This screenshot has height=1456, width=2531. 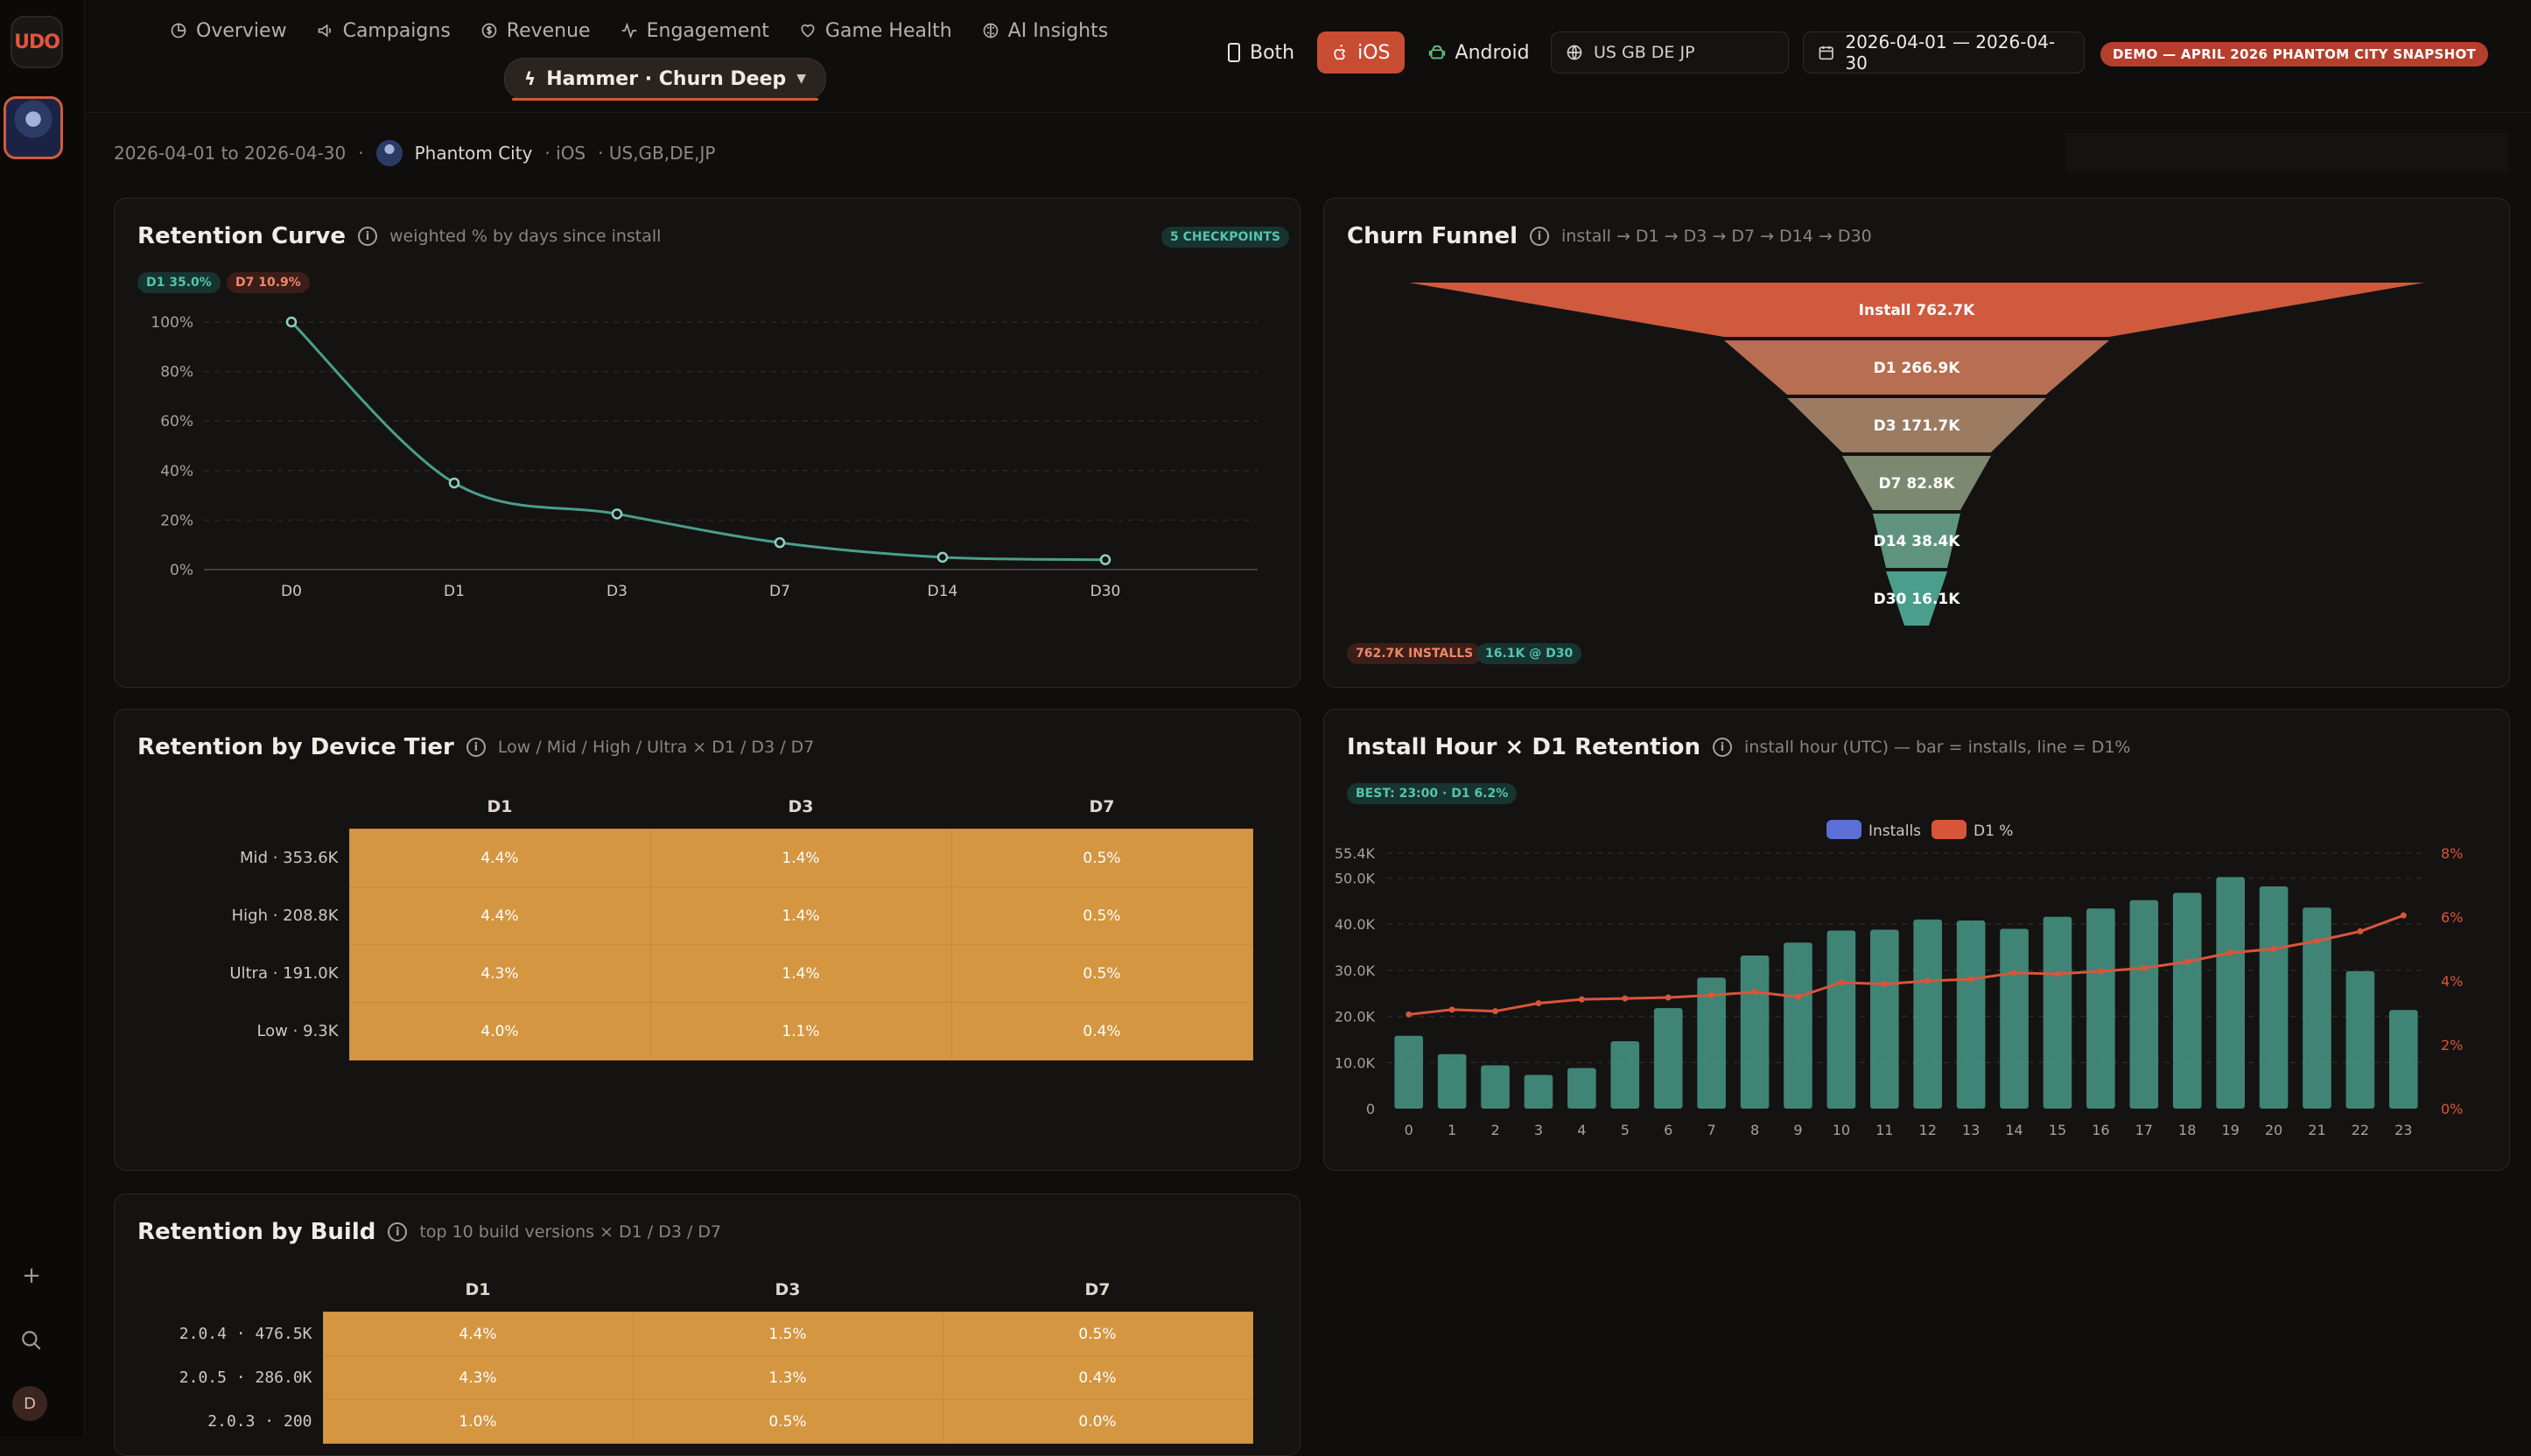 I want to click on x-tick-label: 4, so click(x=1581, y=1130).